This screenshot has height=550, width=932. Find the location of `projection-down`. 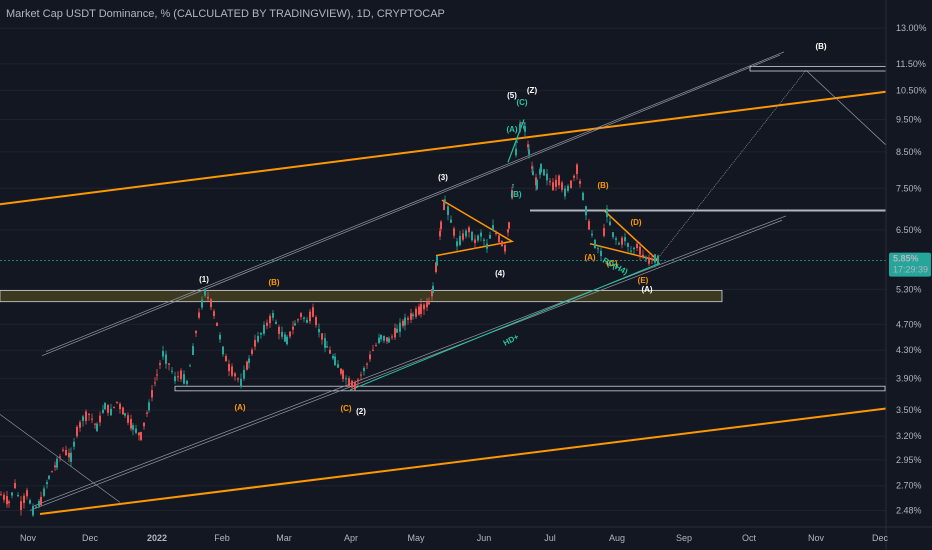

projection-down is located at coordinates (846, 107).